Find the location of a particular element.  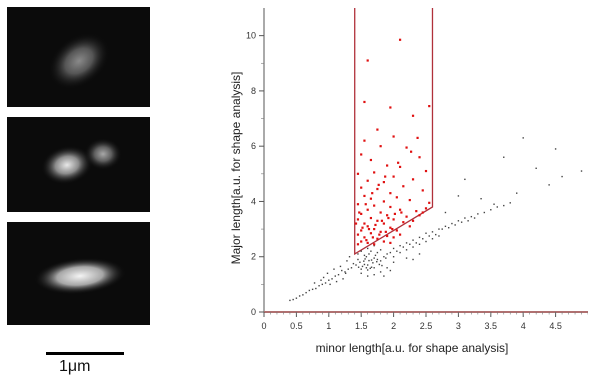

y-tick-label: 0 is located at coordinates (253, 312).